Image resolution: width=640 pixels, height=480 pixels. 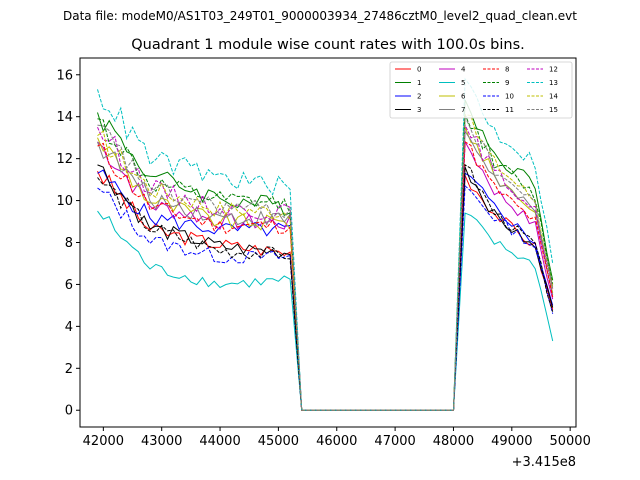 I want to click on legend-label-15: 15, so click(x=553, y=110).